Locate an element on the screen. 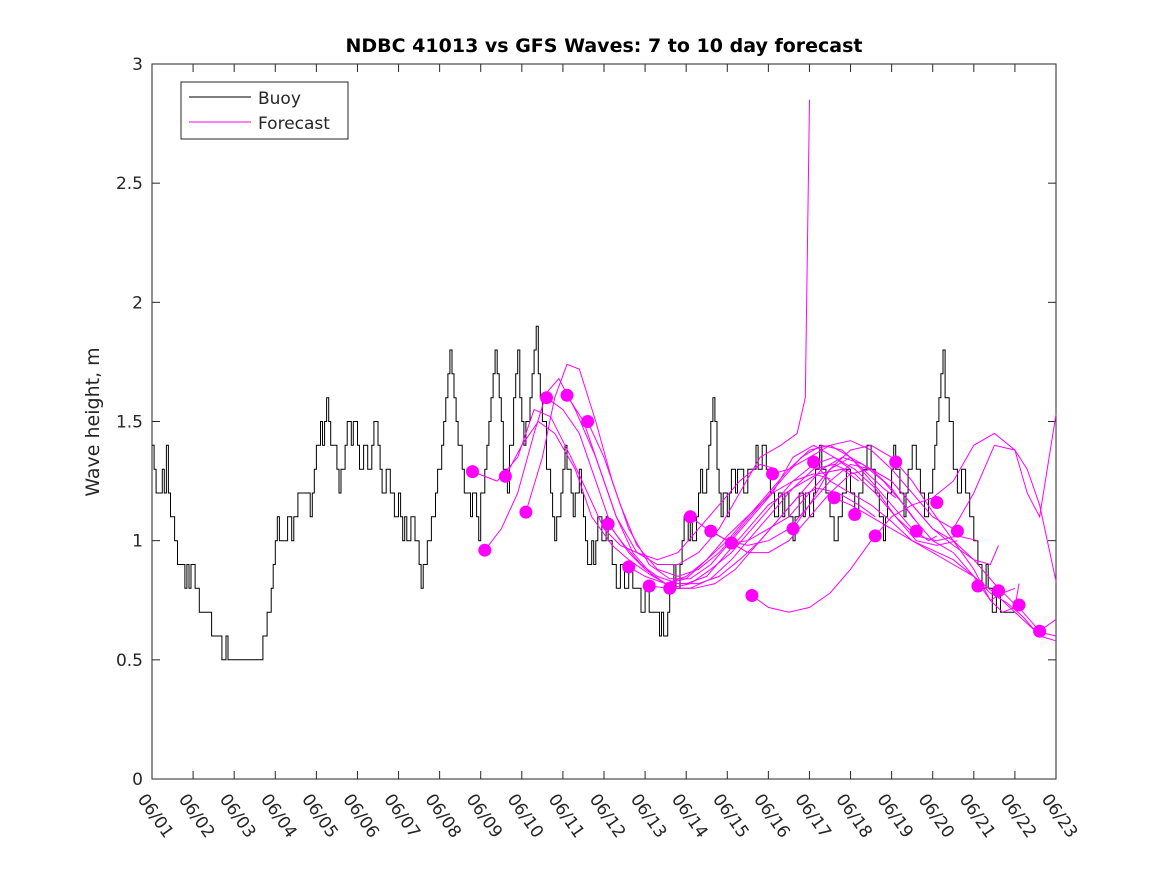 The height and width of the screenshot is (875, 1167). legend-box is located at coordinates (264, 110).